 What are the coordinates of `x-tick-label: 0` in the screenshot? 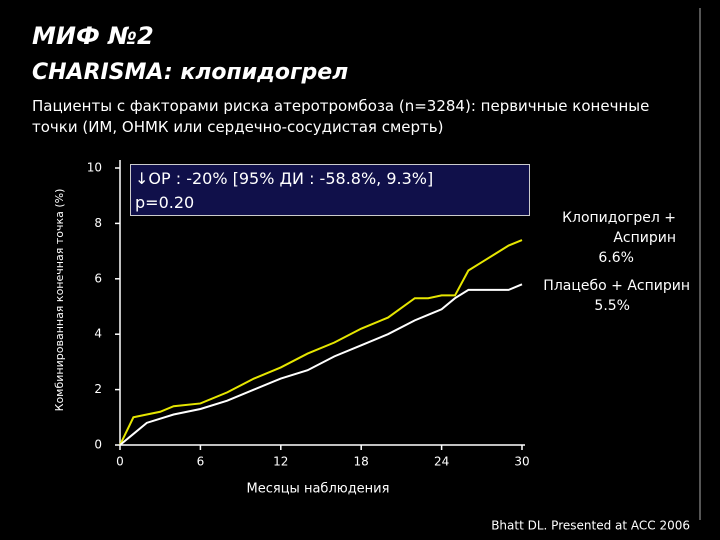 It's located at (120, 462).